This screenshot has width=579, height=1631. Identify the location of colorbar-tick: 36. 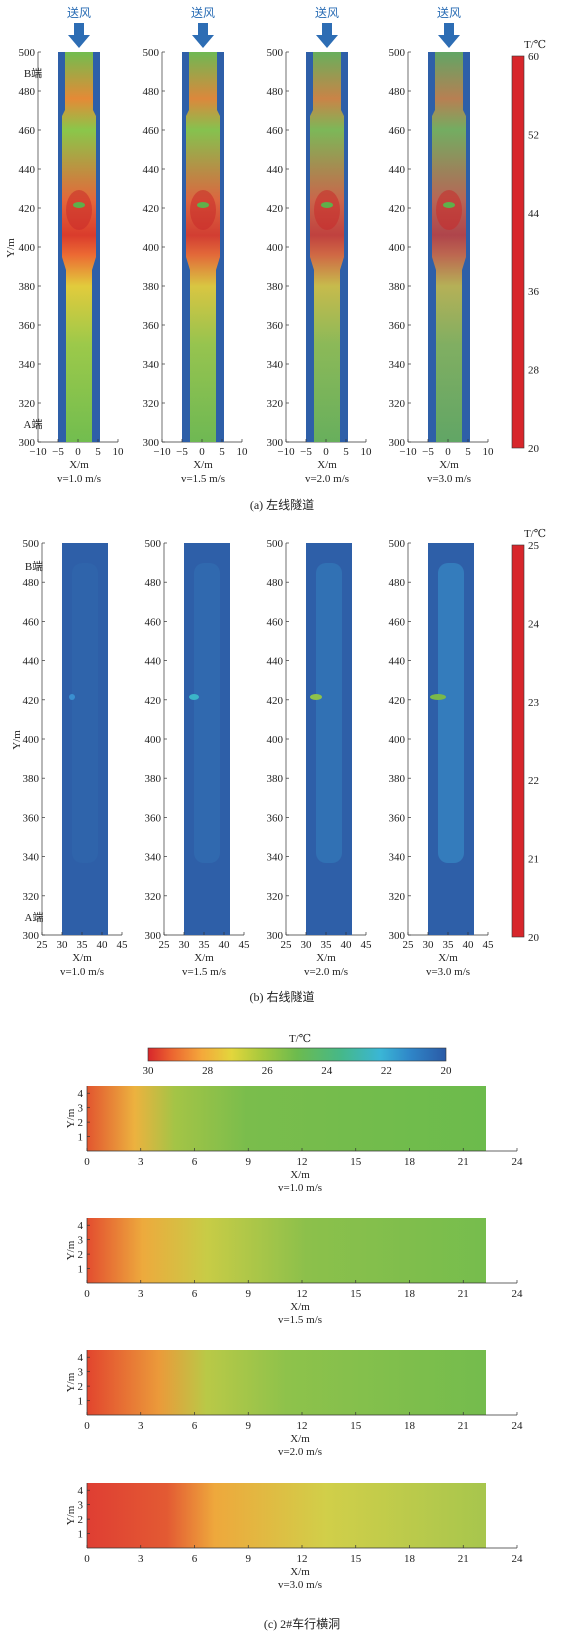
(534, 292).